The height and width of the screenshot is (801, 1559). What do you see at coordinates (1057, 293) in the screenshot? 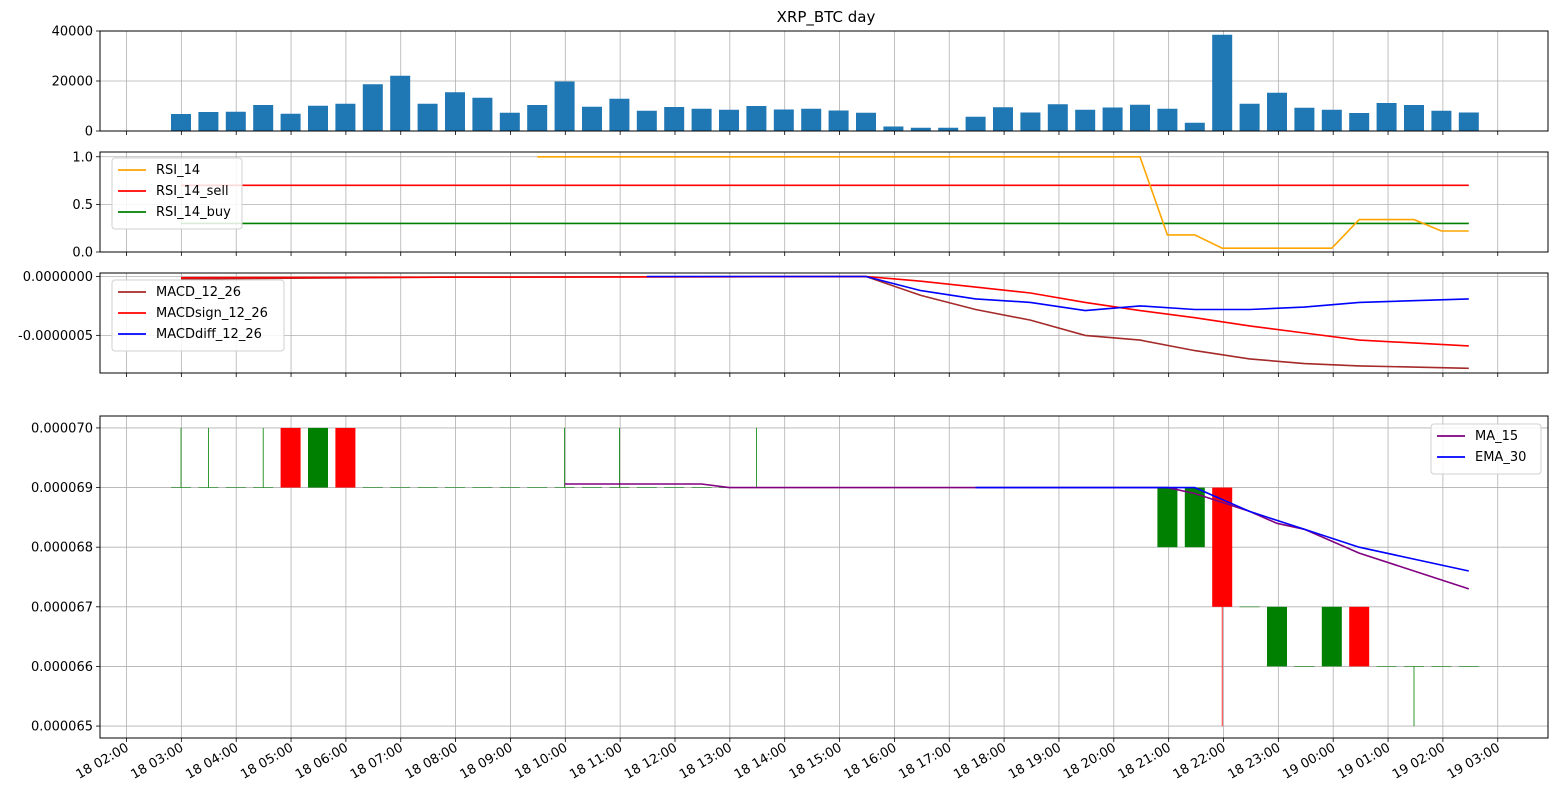
I see `macd-diff-line` at bounding box center [1057, 293].